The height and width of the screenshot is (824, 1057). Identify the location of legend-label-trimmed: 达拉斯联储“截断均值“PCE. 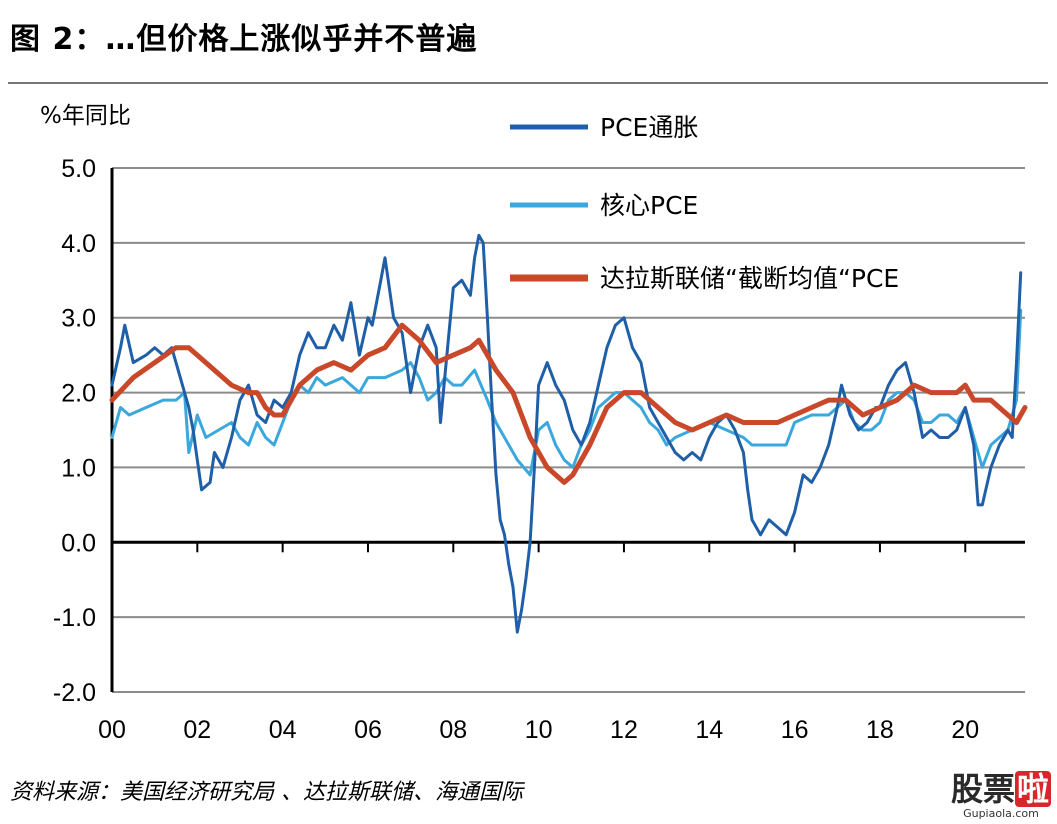
(749, 278).